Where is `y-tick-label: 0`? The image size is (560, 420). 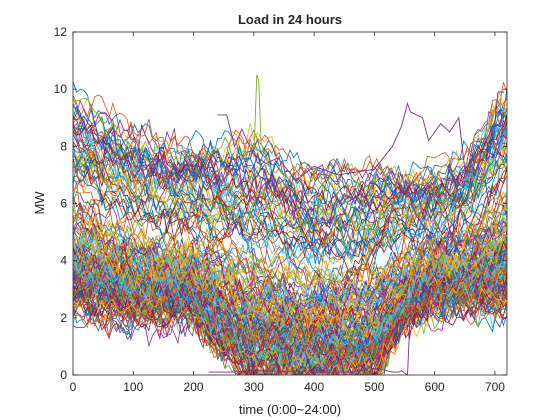
y-tick-label: 0 is located at coordinates (63, 375).